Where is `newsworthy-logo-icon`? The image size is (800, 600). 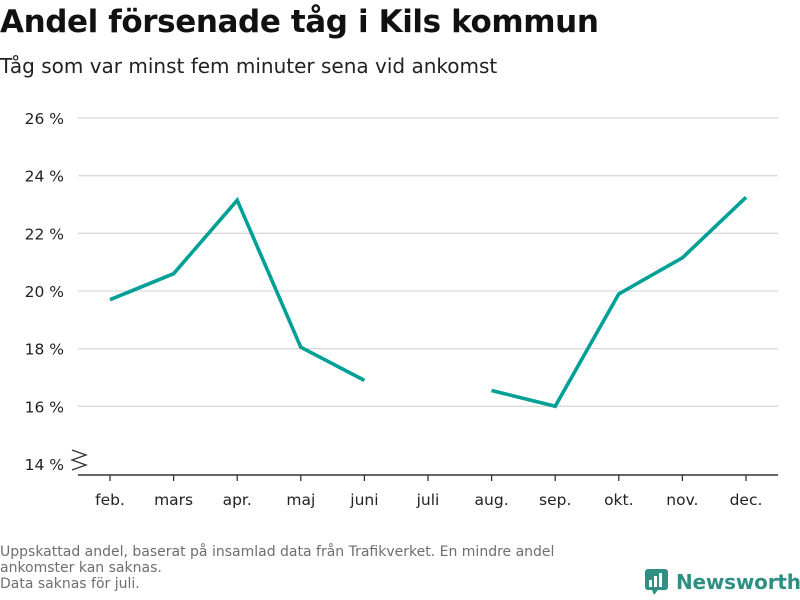 newsworthy-logo-icon is located at coordinates (656, 582).